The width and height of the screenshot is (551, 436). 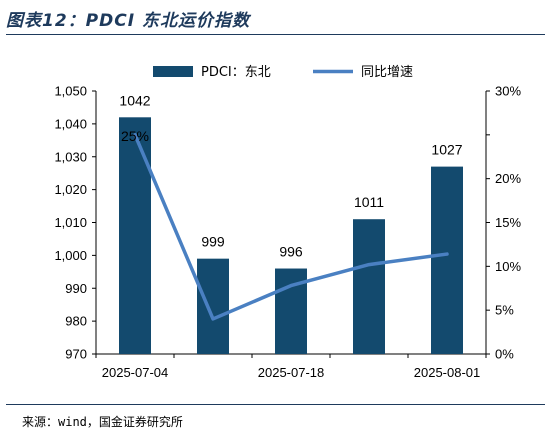 What do you see at coordinates (76, 321) in the screenshot?
I see `left-tick-label: 980` at bounding box center [76, 321].